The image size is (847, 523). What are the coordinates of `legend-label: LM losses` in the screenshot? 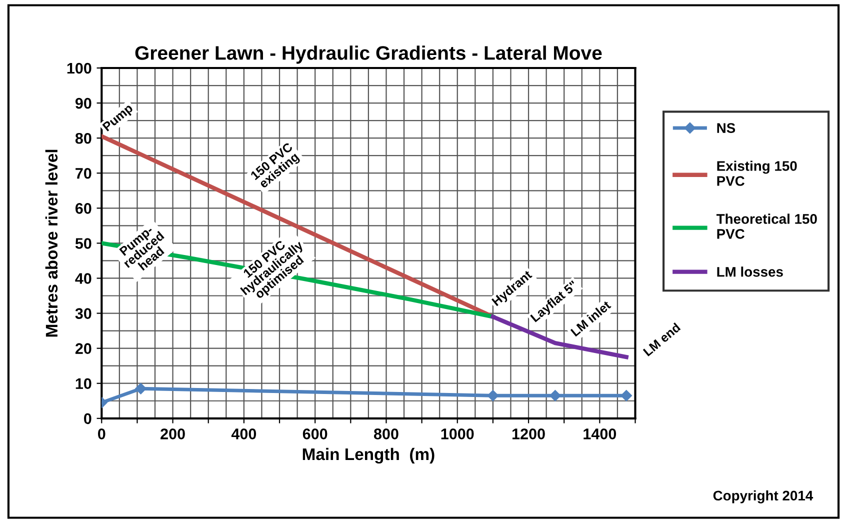 It's located at (750, 271).